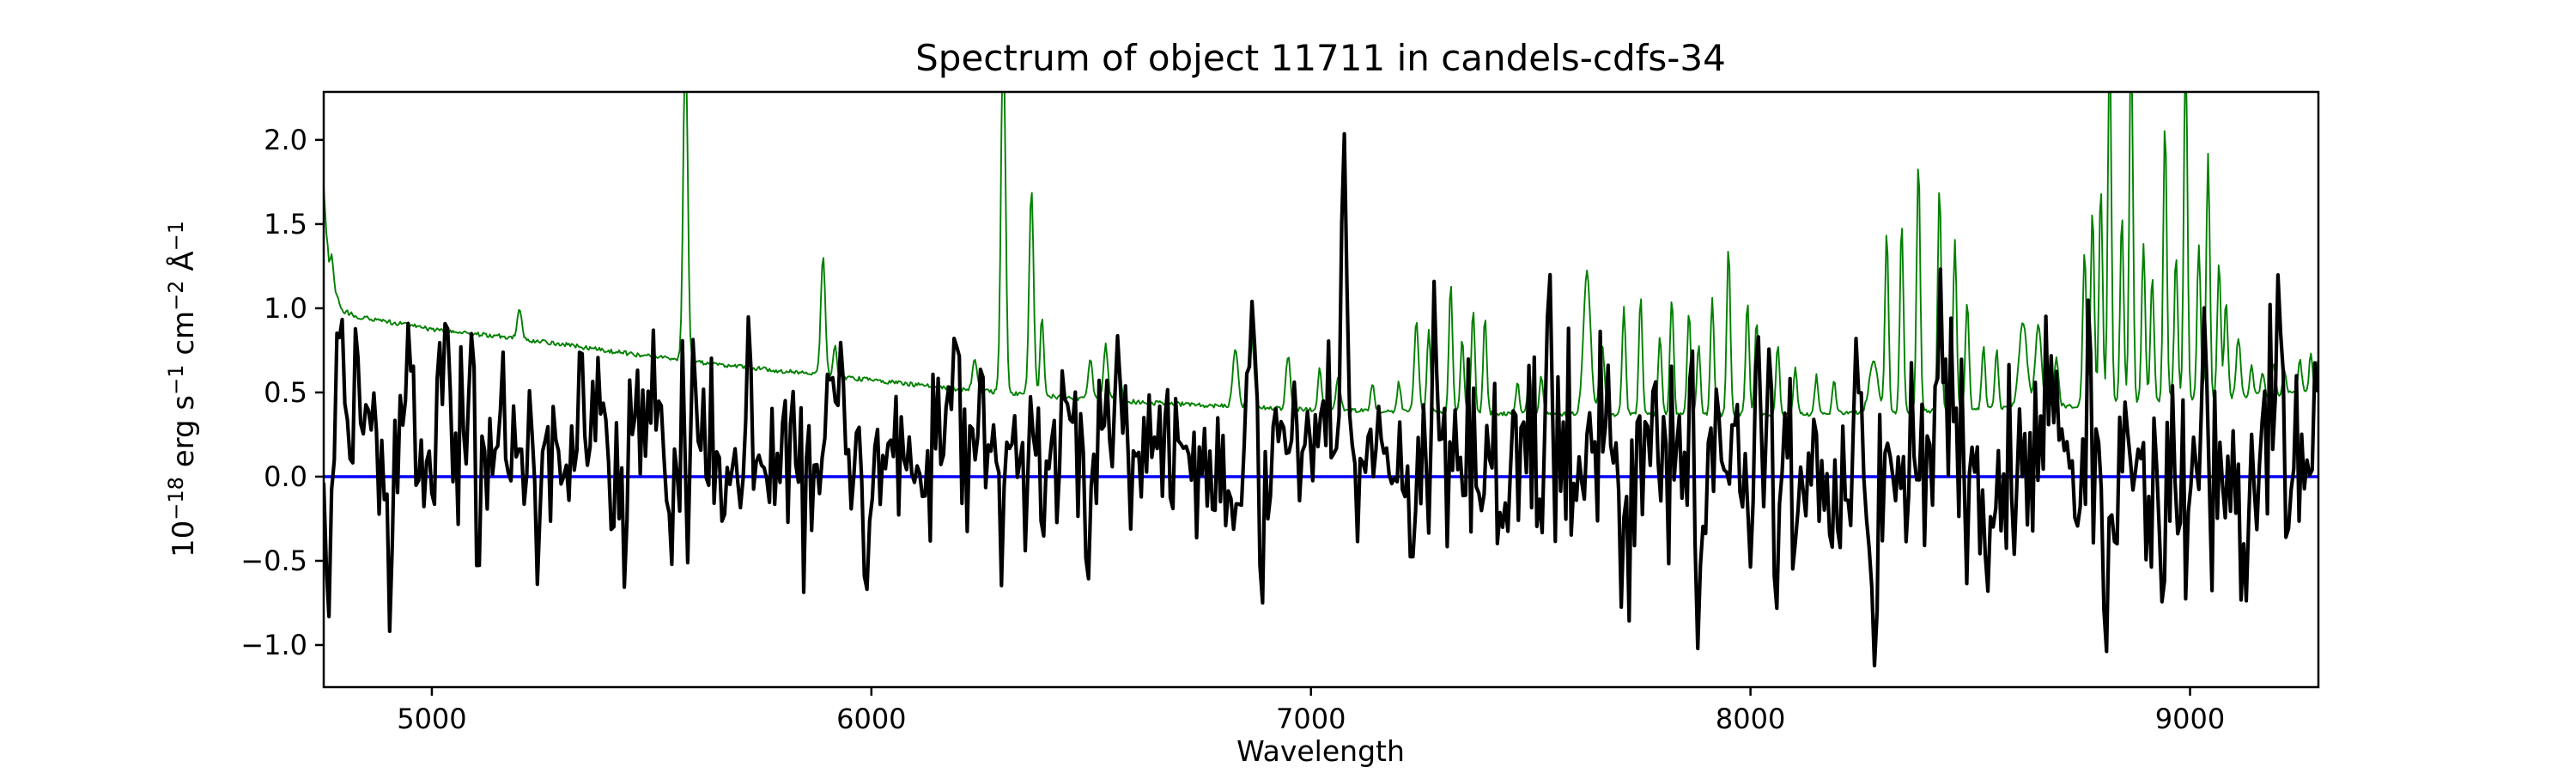 The height and width of the screenshot is (773, 2576). What do you see at coordinates (2190, 719) in the screenshot?
I see `x-tick-label: 9000` at bounding box center [2190, 719].